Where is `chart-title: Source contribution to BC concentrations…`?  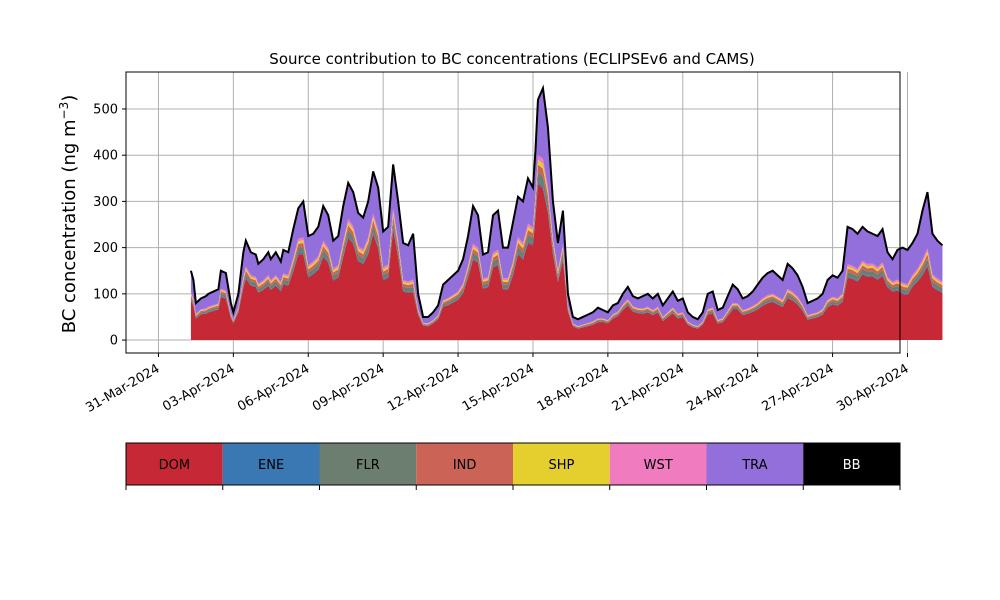
chart-title: Source contribution to BC concentrations… is located at coordinates (511, 59).